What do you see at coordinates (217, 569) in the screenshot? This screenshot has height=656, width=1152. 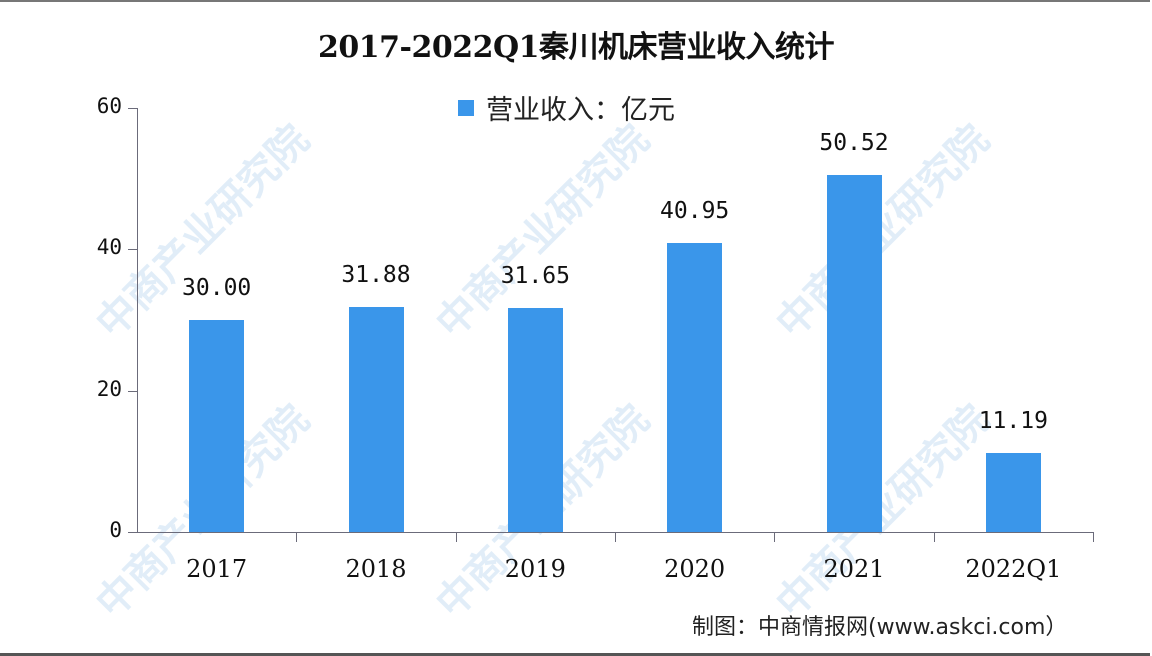 I see `x-tick-label: 2017` at bounding box center [217, 569].